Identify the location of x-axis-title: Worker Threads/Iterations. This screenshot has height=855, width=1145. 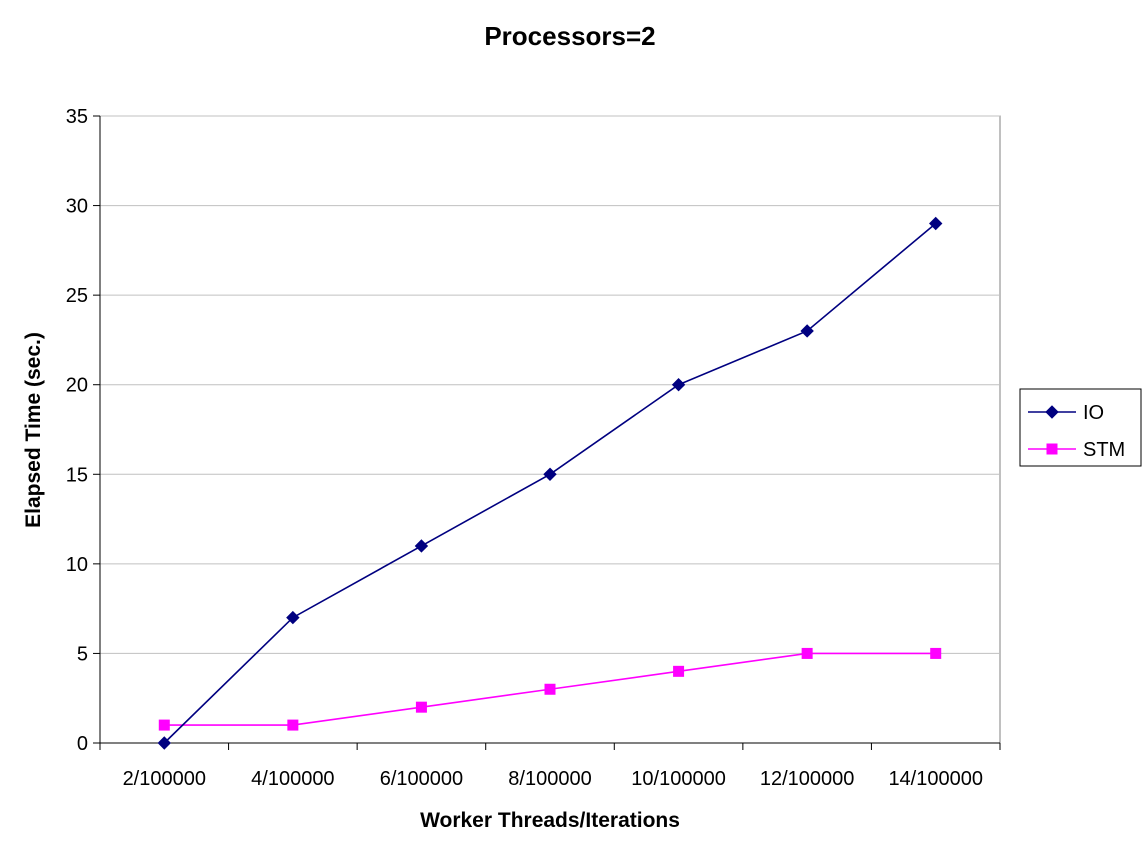
(550, 820).